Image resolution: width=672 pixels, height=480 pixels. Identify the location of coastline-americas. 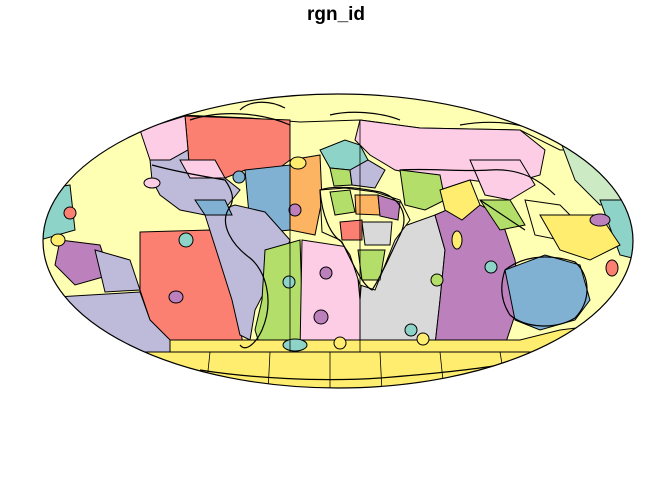
(210, 256).